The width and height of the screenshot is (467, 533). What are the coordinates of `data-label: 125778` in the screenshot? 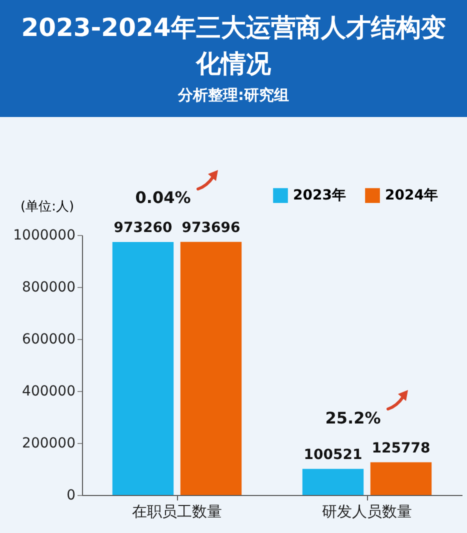 It's located at (401, 448).